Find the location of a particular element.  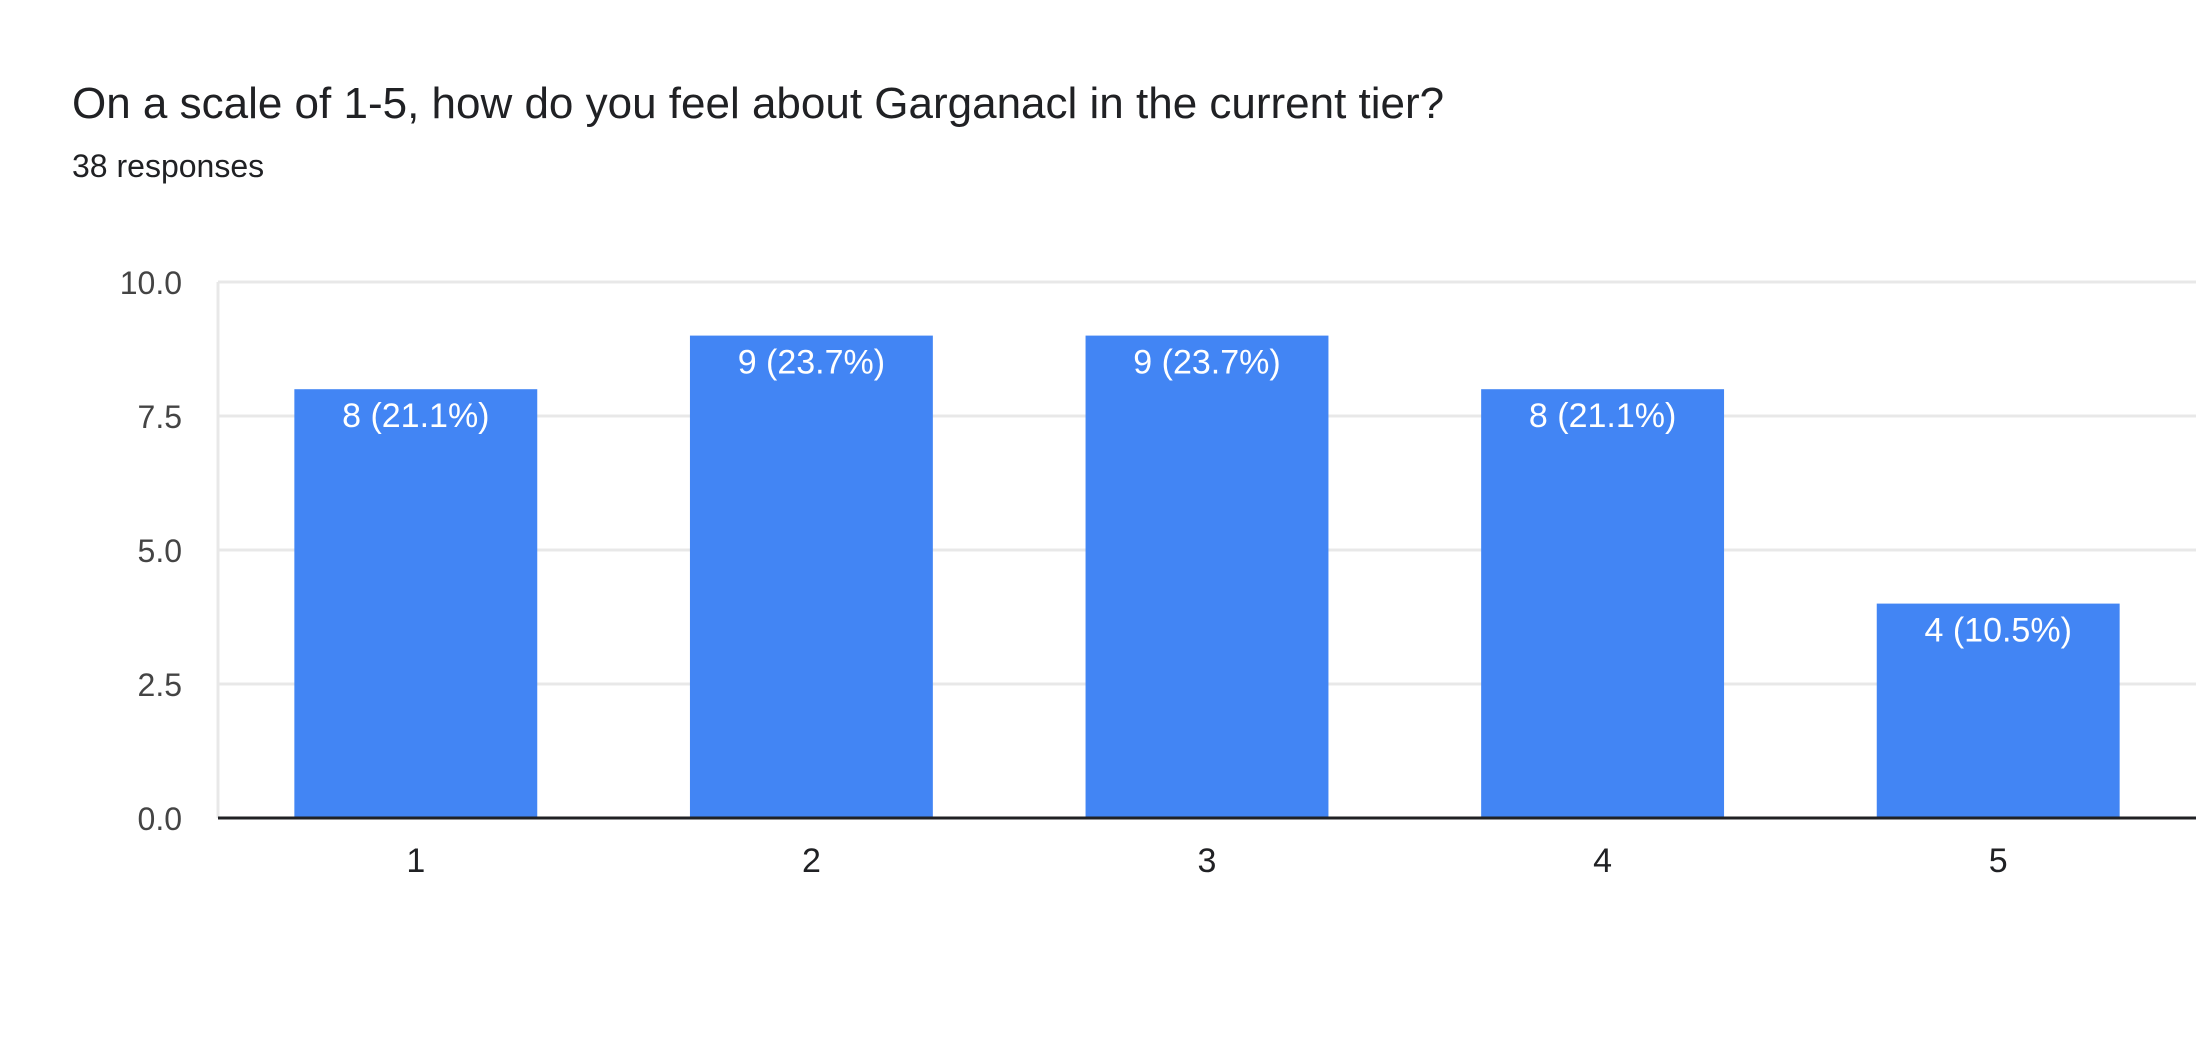

bar-data-label: 4 (10.5%) is located at coordinates (1997, 631).